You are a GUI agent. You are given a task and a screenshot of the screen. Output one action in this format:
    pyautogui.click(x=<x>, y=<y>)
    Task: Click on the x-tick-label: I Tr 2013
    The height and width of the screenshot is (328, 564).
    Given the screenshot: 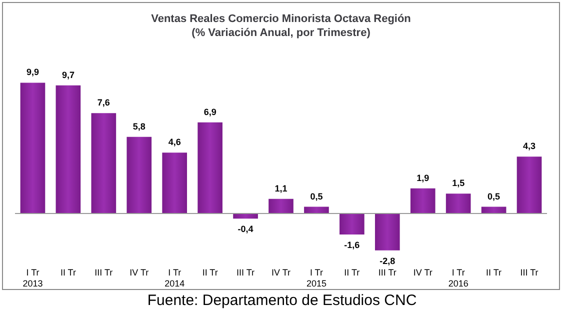 What is the action you would take?
    pyautogui.click(x=32, y=278)
    